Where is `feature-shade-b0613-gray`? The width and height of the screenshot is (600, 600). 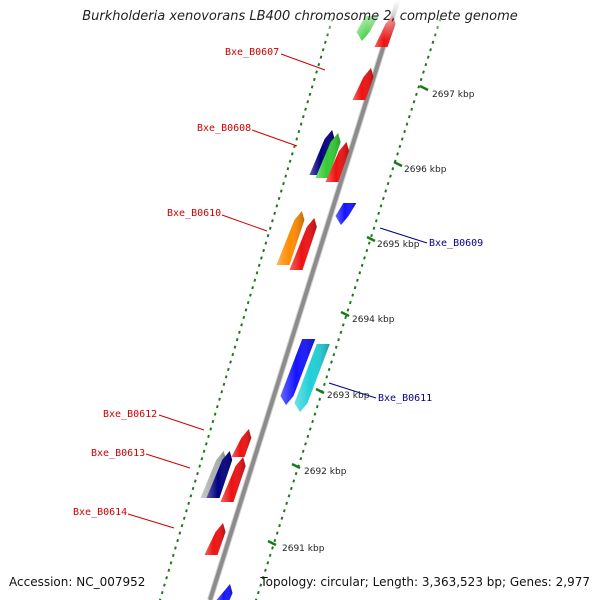 feature-shade-b0613-gray is located at coordinates (213, 474).